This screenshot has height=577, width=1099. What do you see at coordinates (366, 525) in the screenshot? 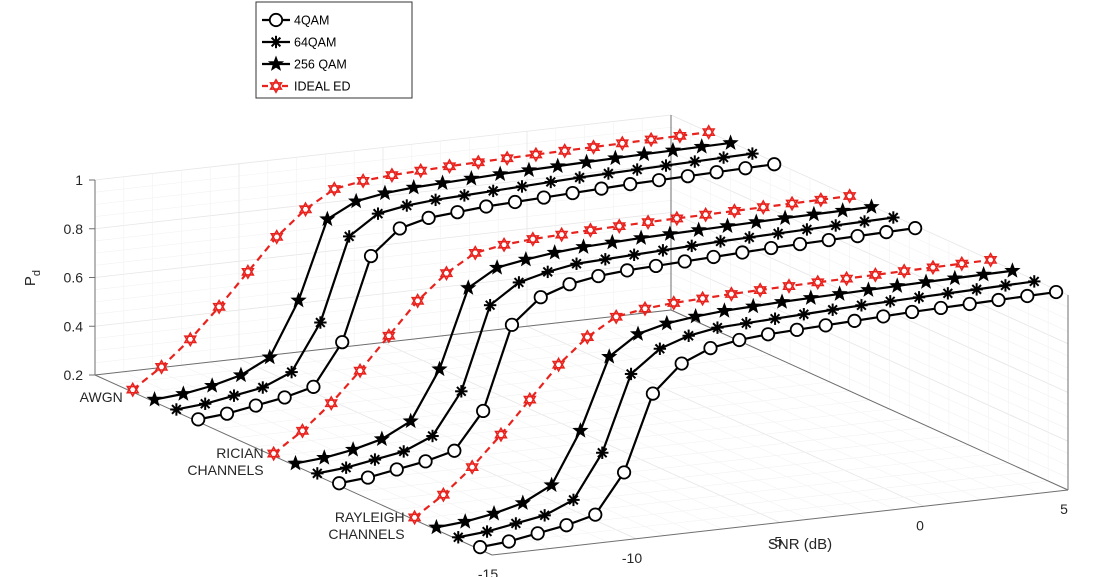
I see `channel-tick-label: RAYLEIGH CHANNELS` at bounding box center [366, 525].